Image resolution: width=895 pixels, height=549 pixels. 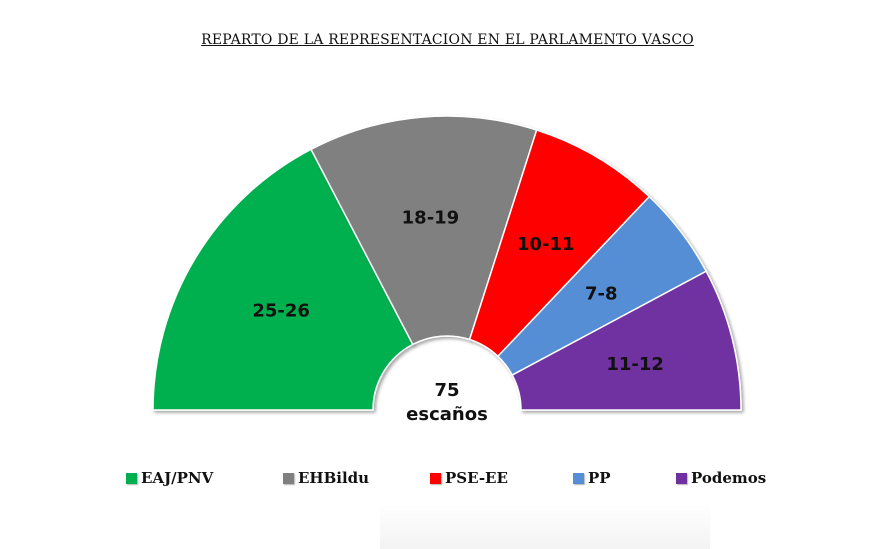 I want to click on slice-label-pse-ee: 10-11, so click(x=546, y=244).